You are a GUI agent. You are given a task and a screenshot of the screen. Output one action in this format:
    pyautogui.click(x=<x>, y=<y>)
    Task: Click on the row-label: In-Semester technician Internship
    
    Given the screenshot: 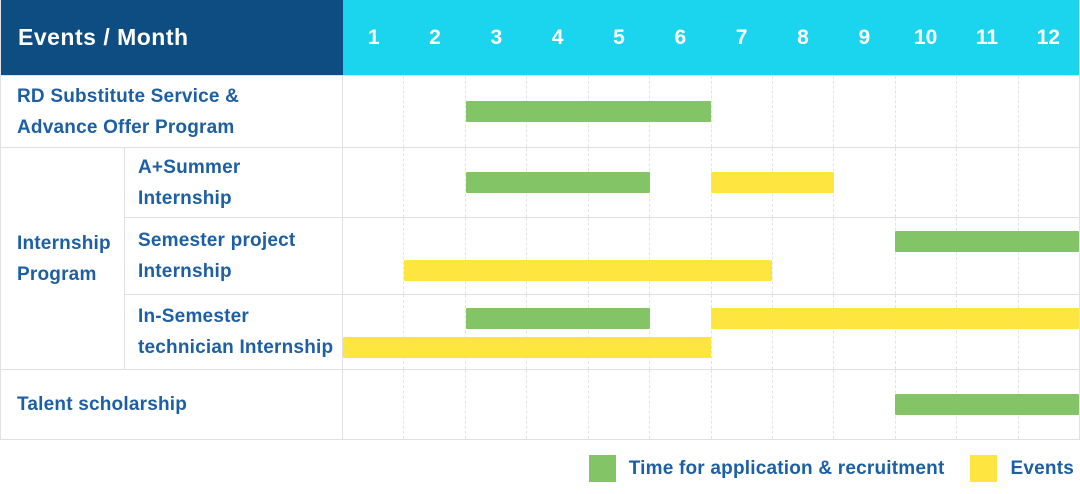 What is the action you would take?
    pyautogui.click(x=235, y=332)
    